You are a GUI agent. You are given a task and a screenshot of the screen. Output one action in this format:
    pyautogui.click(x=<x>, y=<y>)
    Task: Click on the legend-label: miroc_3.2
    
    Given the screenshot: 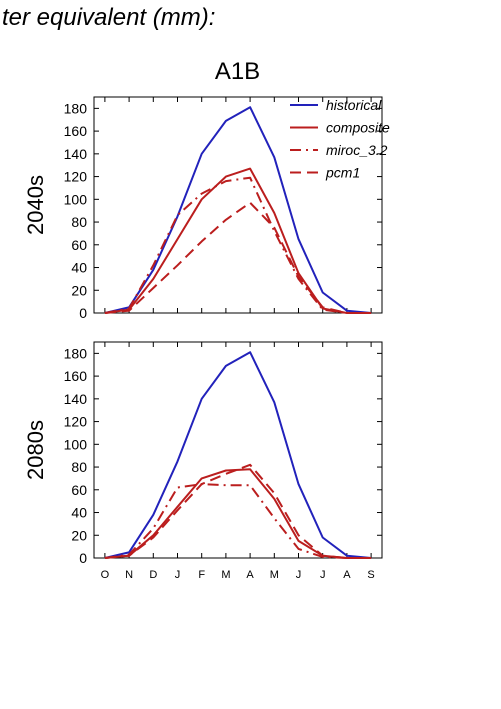 What is the action you would take?
    pyautogui.click(x=357, y=150)
    